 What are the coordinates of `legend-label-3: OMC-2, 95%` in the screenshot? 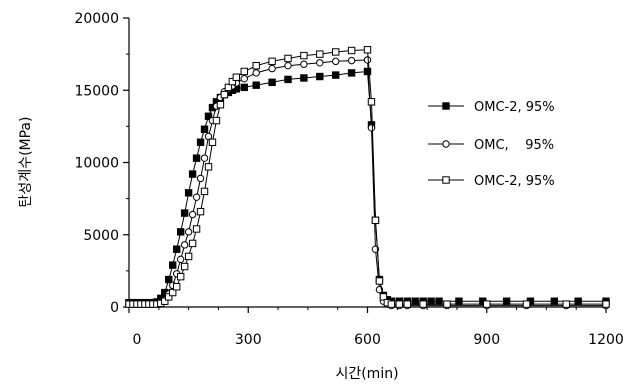 It's located at (514, 181).